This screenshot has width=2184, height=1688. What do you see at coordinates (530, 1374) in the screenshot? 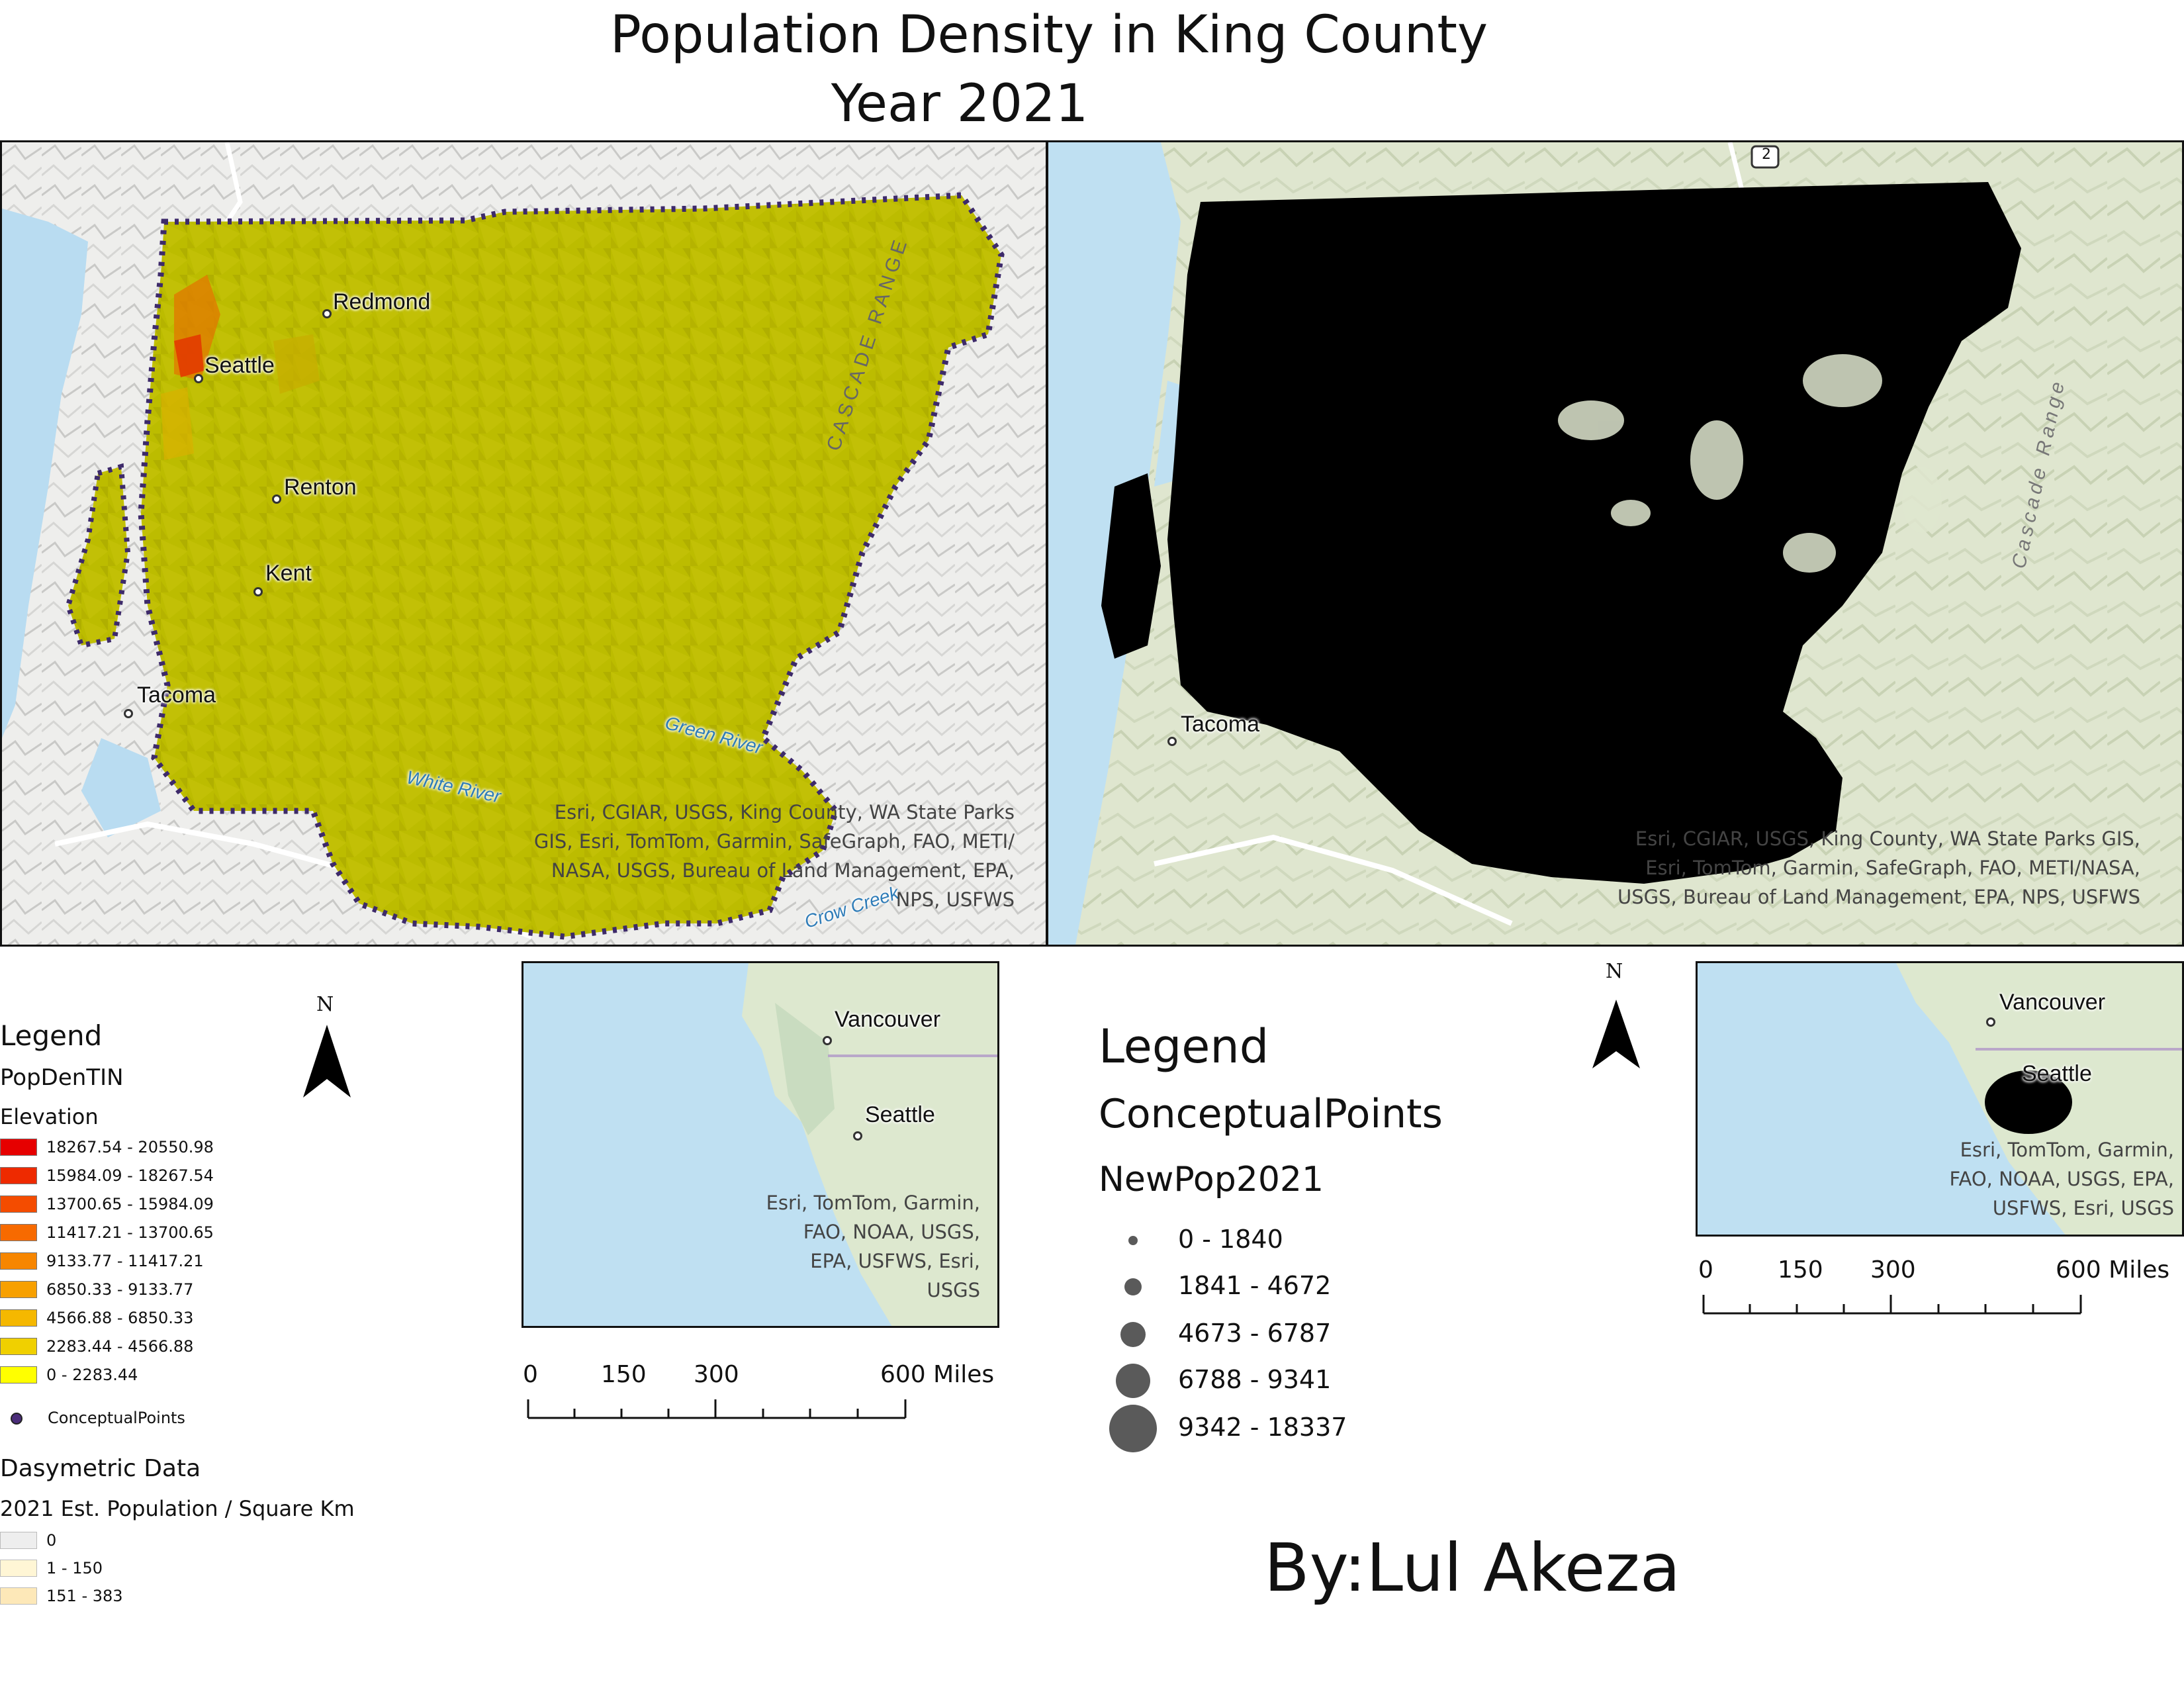
I see `scale1-tick-0: 0` at bounding box center [530, 1374].